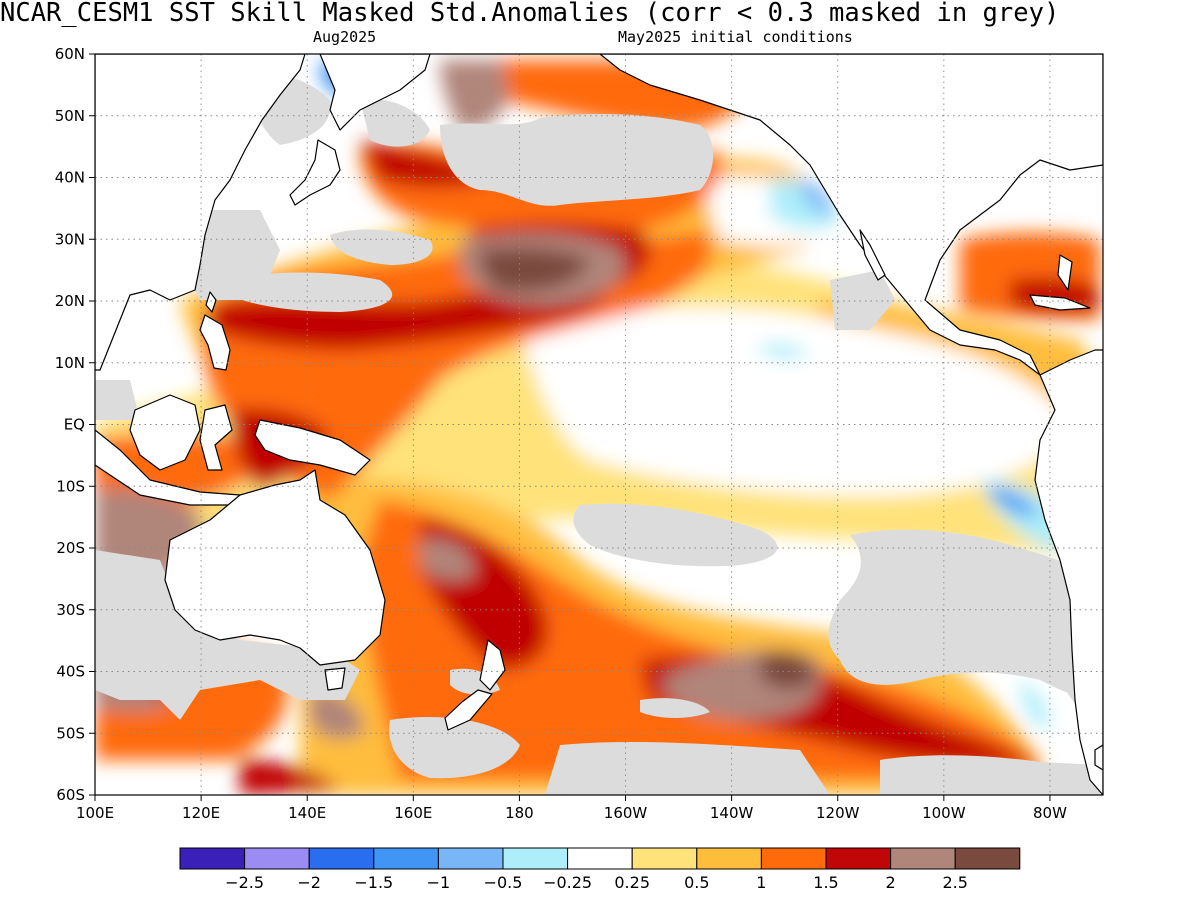 The image size is (1200, 900). I want to click on lon-tick-label: 140E, so click(307, 813).